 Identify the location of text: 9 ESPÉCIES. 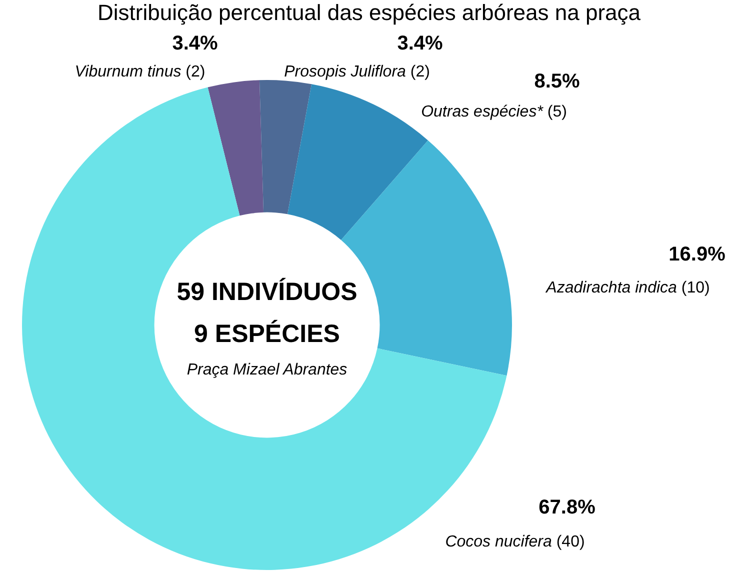
(267, 333).